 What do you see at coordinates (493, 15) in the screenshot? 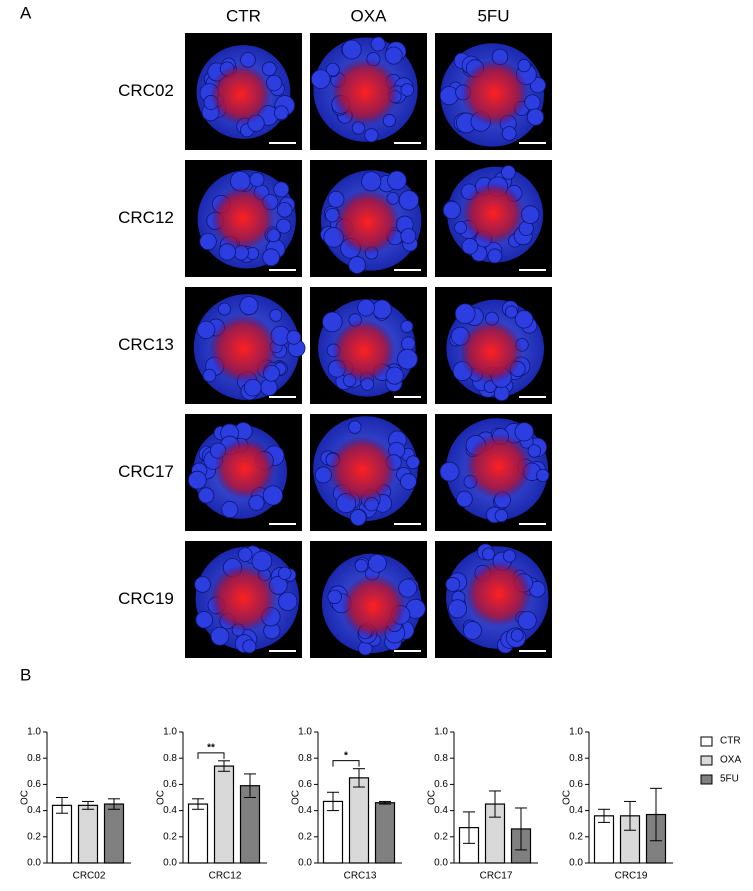
I see `column-header: 5FU` at bounding box center [493, 15].